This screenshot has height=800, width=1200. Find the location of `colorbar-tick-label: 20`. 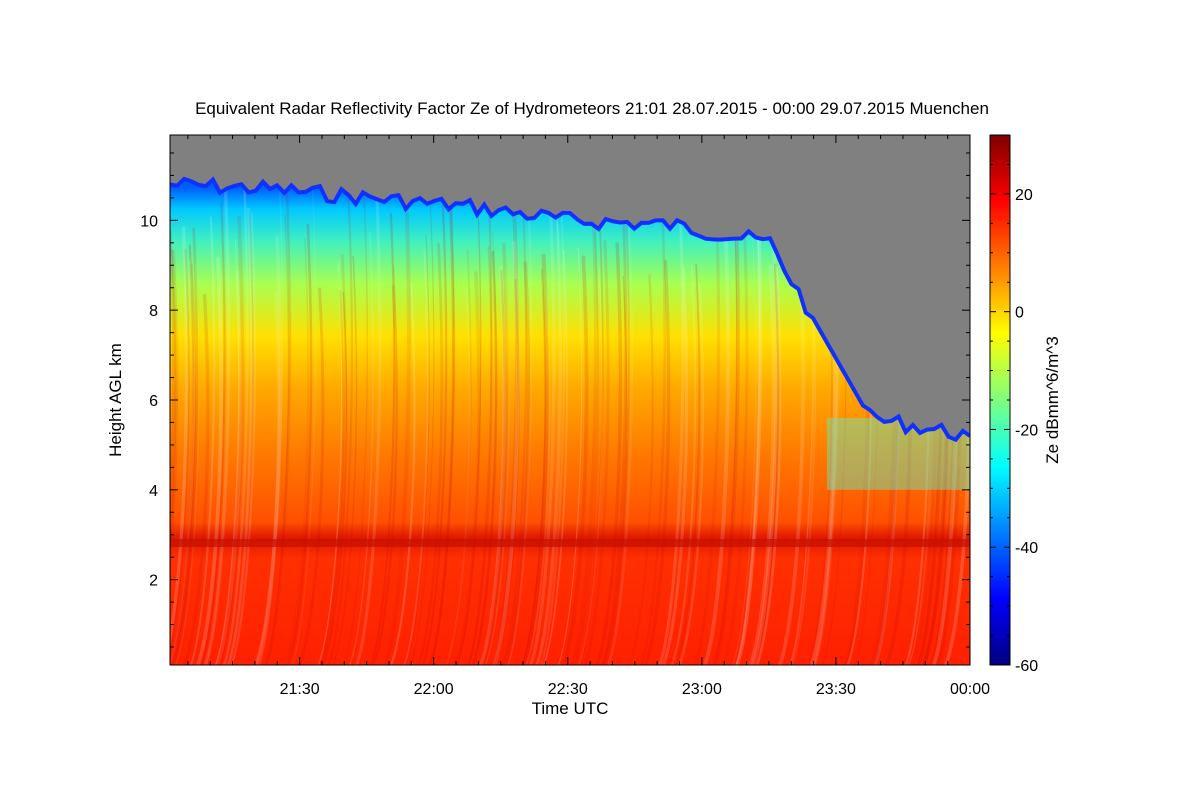

colorbar-tick-label: 20 is located at coordinates (1024, 195).